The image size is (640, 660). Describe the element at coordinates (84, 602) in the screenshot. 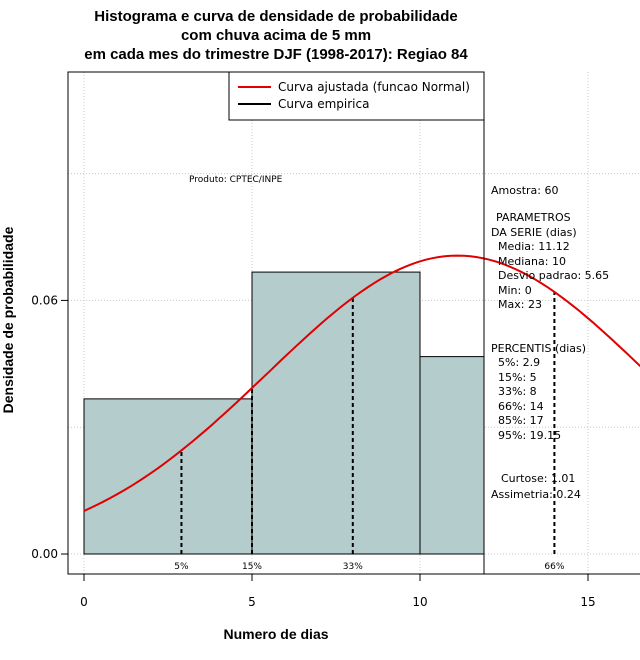

I see `x-tick-label: 0` at that location.